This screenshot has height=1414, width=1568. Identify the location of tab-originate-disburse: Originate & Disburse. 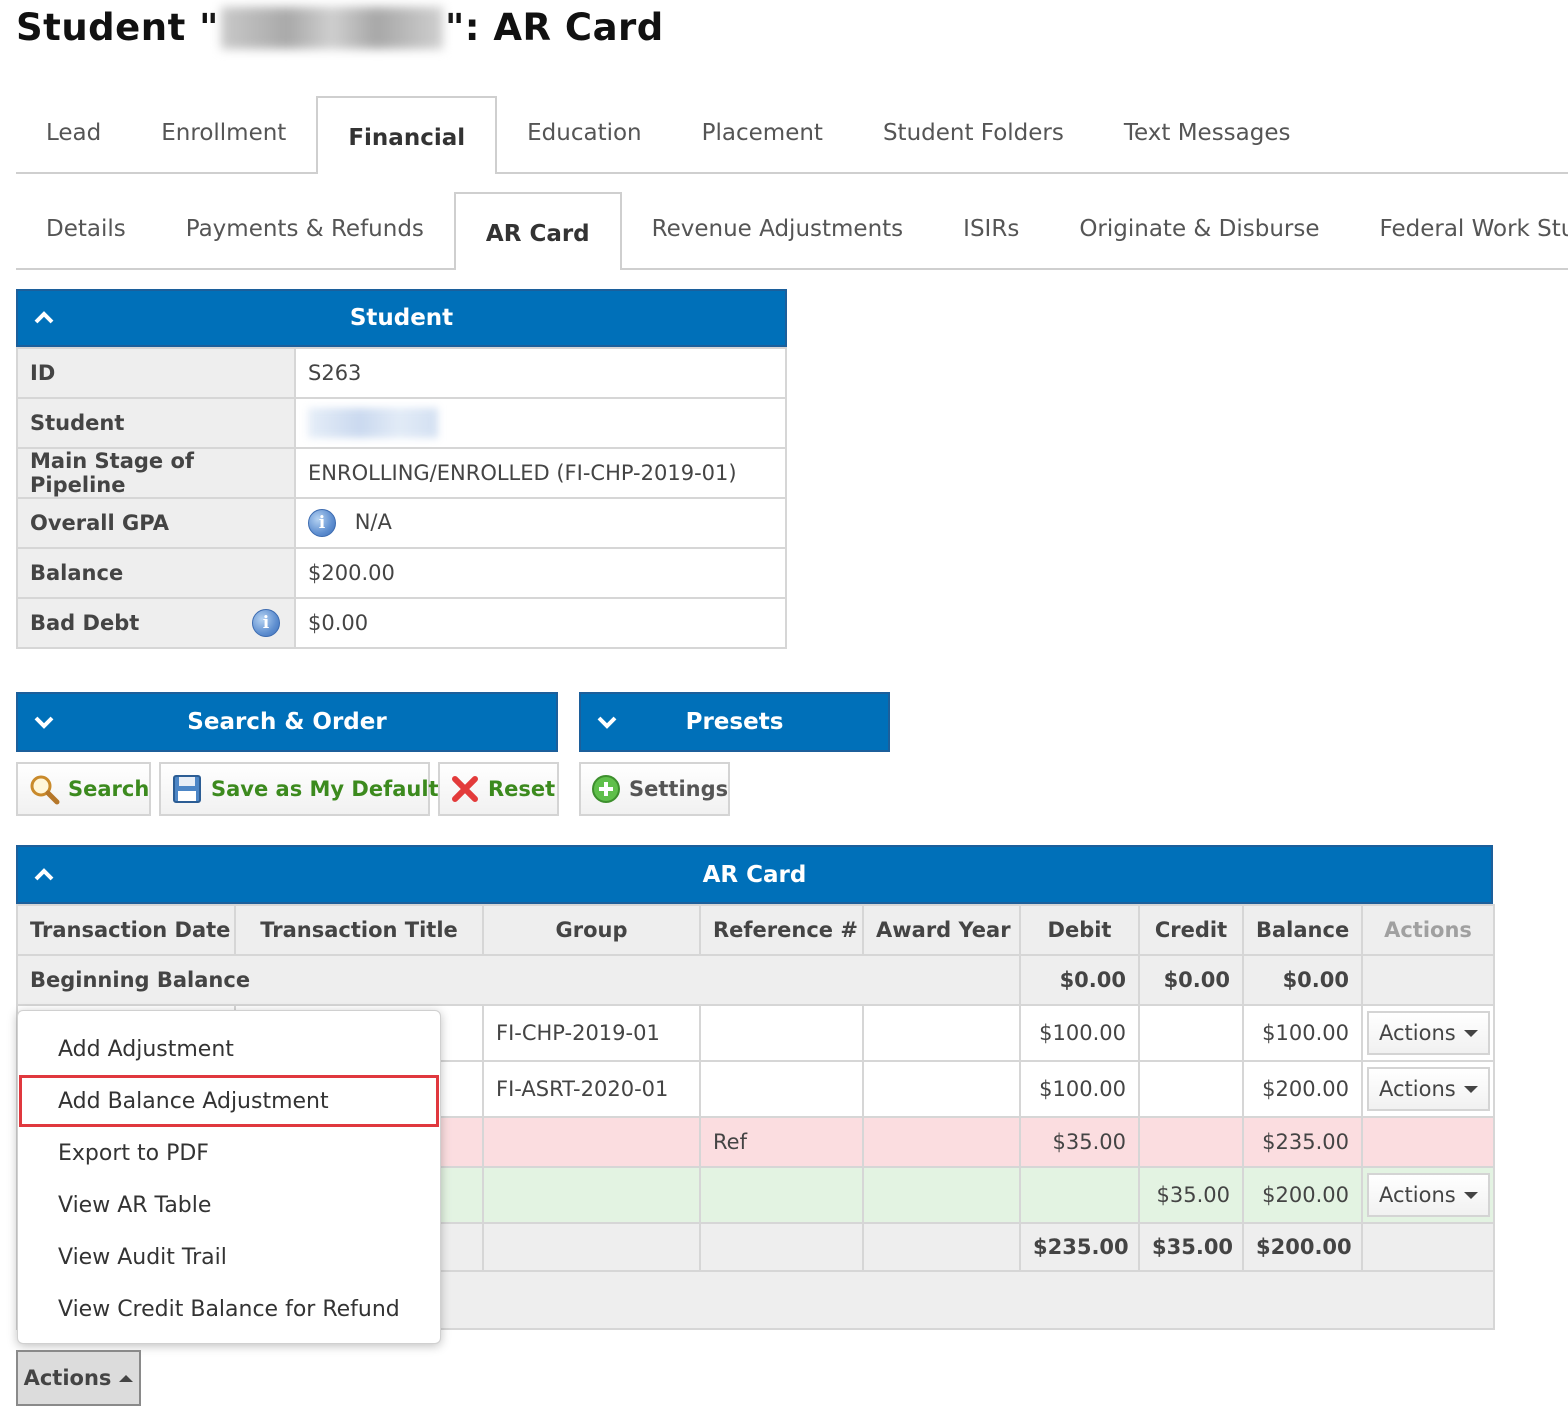
(1199, 229).